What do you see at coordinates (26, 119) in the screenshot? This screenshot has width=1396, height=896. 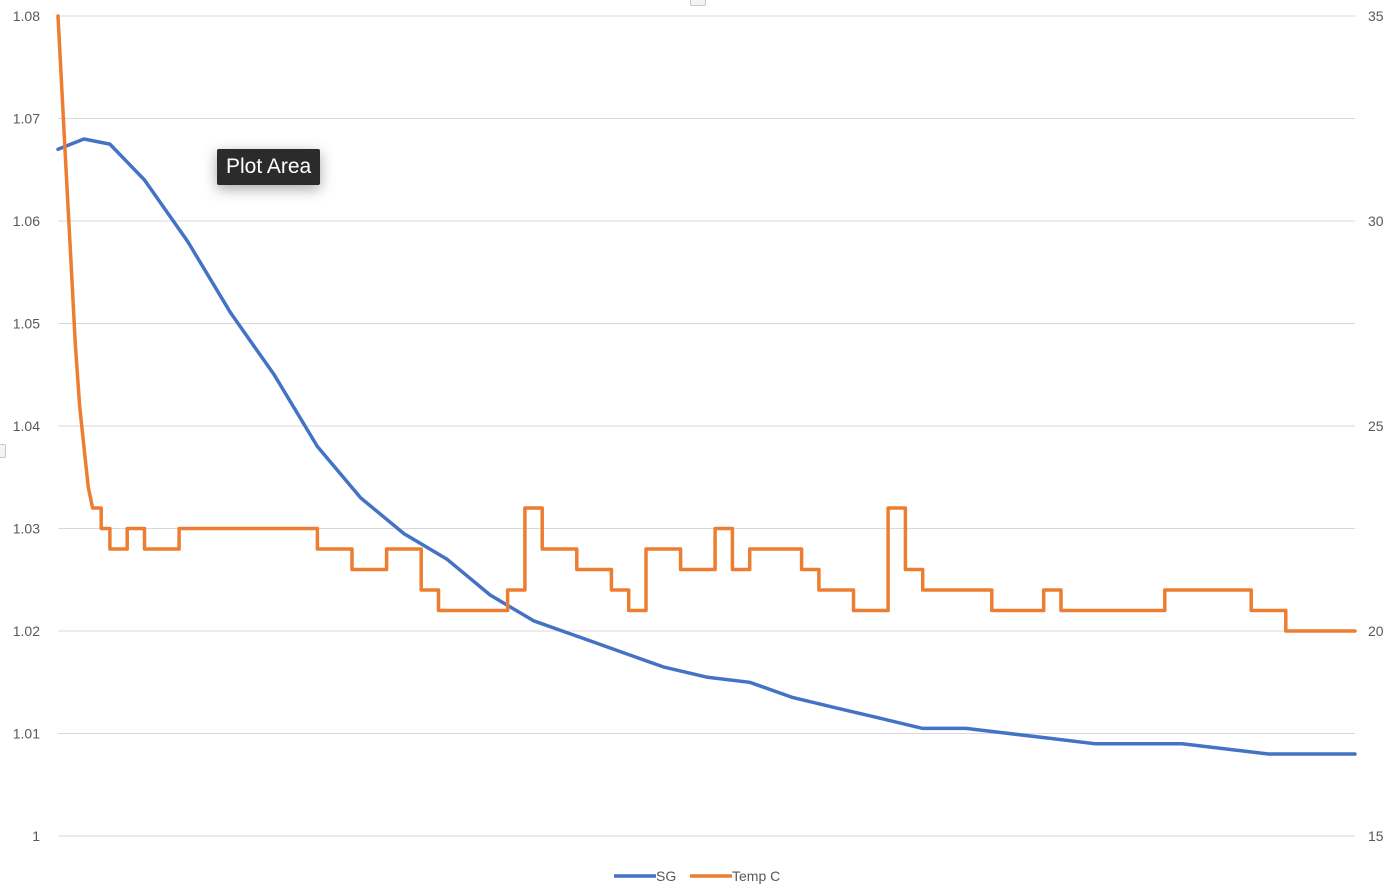 I see `left-tick-label: 1.07` at bounding box center [26, 119].